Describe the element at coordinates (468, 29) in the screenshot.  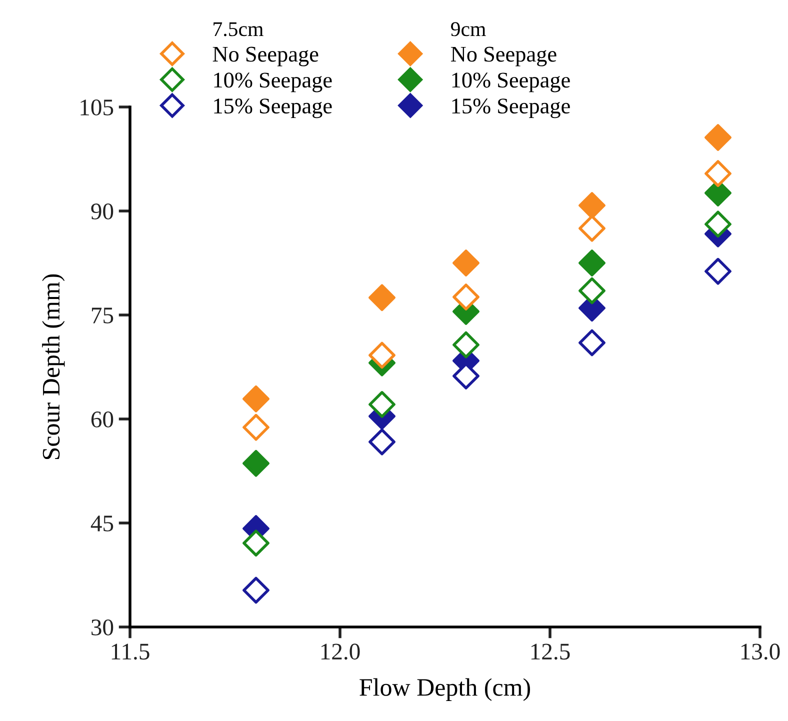
I see `text: 9cm` at that location.